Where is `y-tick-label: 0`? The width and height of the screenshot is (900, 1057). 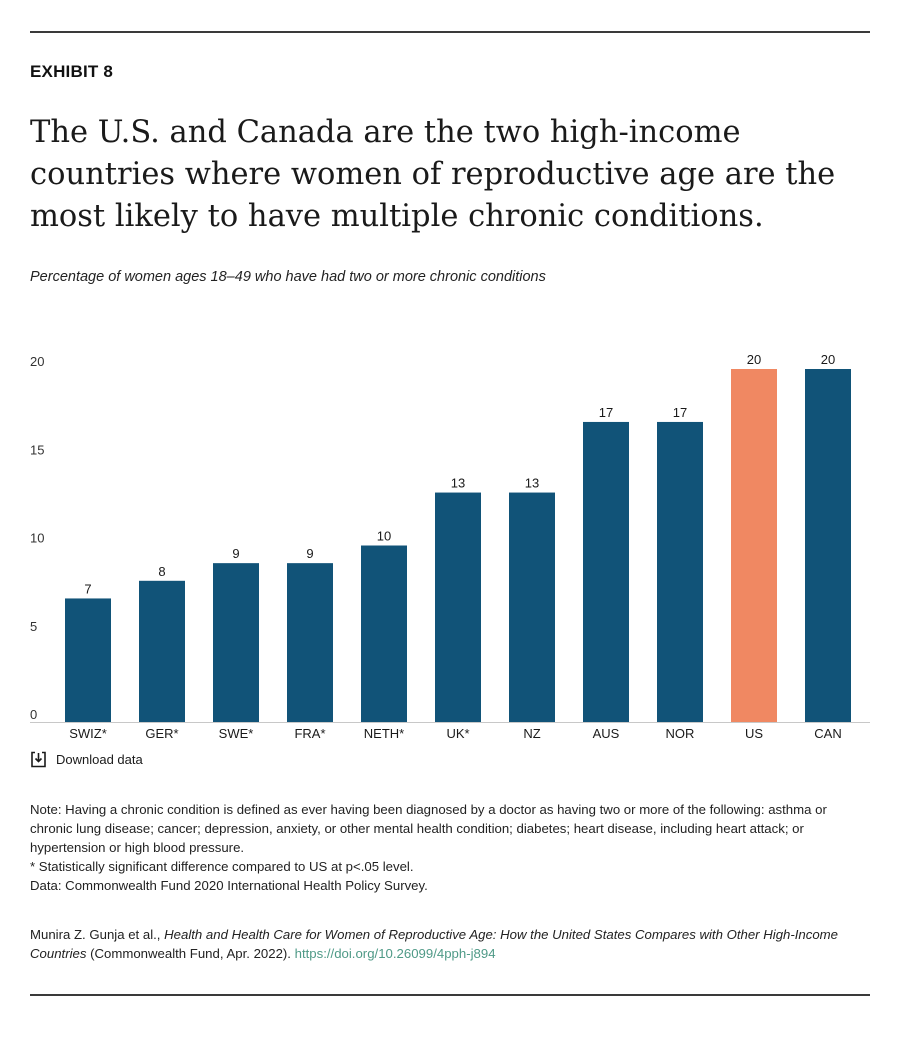
y-tick-label: 0 is located at coordinates (33, 714).